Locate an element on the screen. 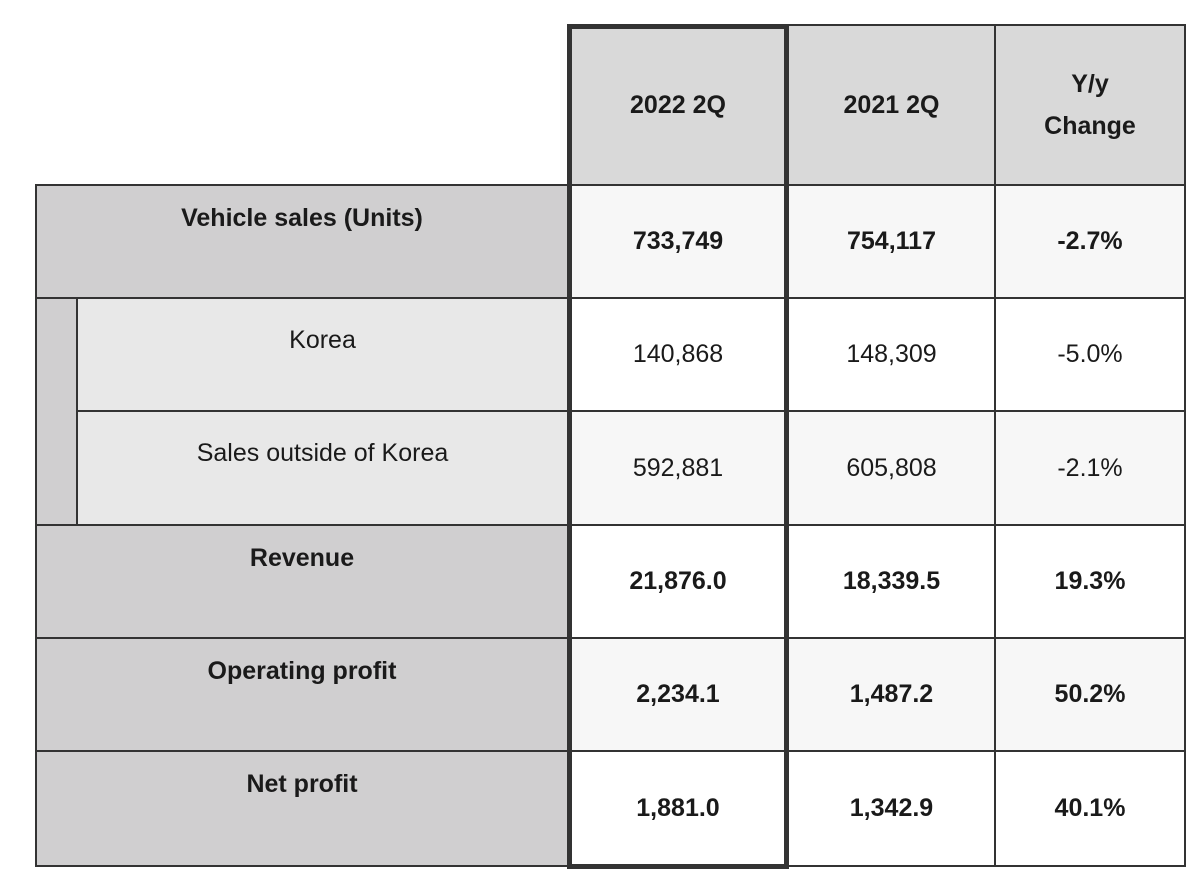 The height and width of the screenshot is (891, 1200). cell-net-profit-2021: 1,342.9 is located at coordinates (891, 808).